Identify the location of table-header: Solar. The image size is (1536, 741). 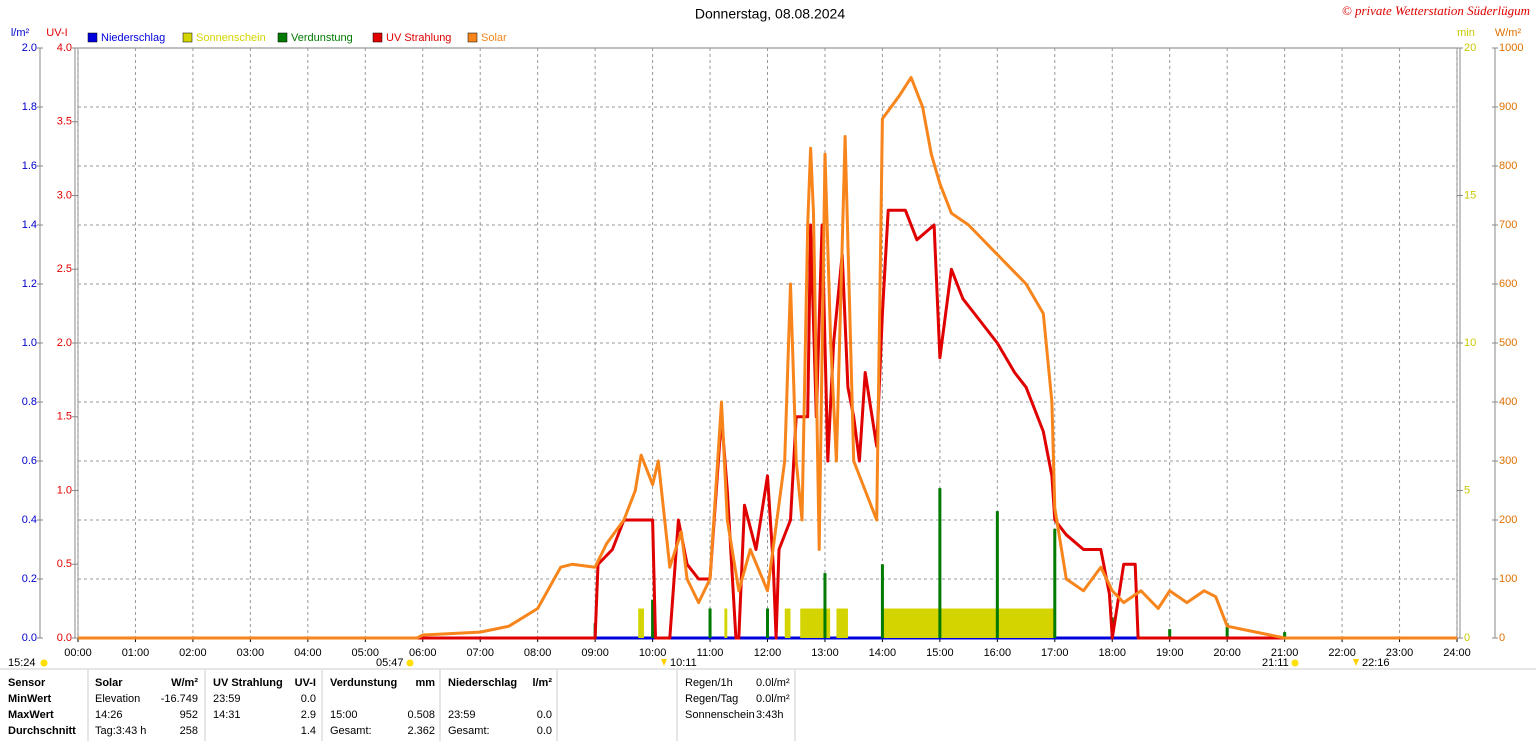
(109, 683).